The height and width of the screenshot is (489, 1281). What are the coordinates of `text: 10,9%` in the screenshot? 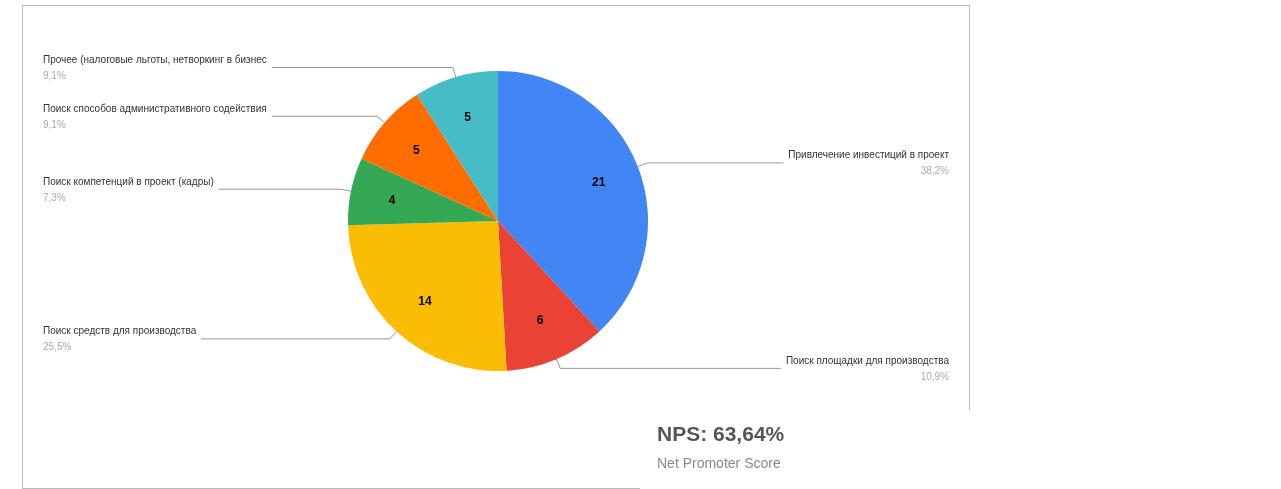 It's located at (934, 376).